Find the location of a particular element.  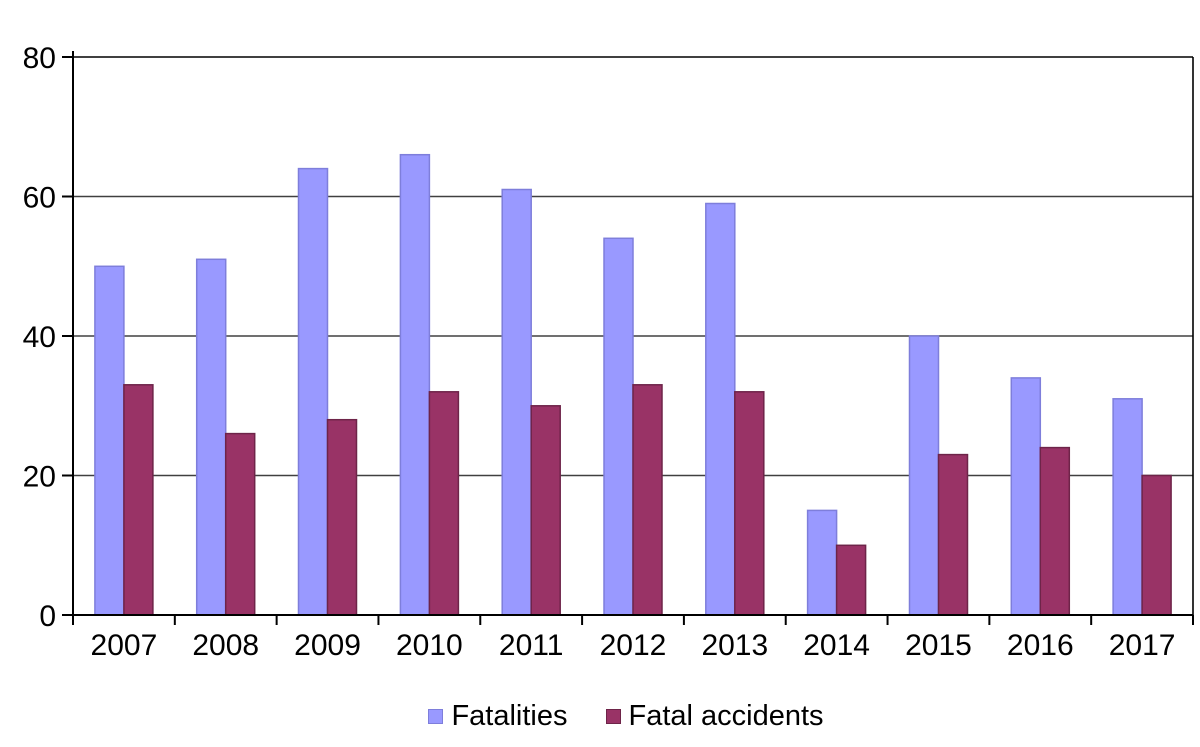

x-category-label-2011: 2011 is located at coordinates (531, 645).